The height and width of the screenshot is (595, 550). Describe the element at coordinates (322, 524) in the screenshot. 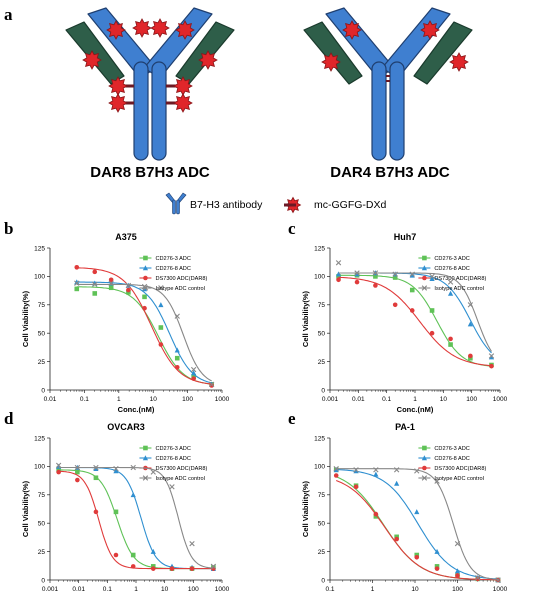

I see `y-tick-label-e-2: 50` at that location.